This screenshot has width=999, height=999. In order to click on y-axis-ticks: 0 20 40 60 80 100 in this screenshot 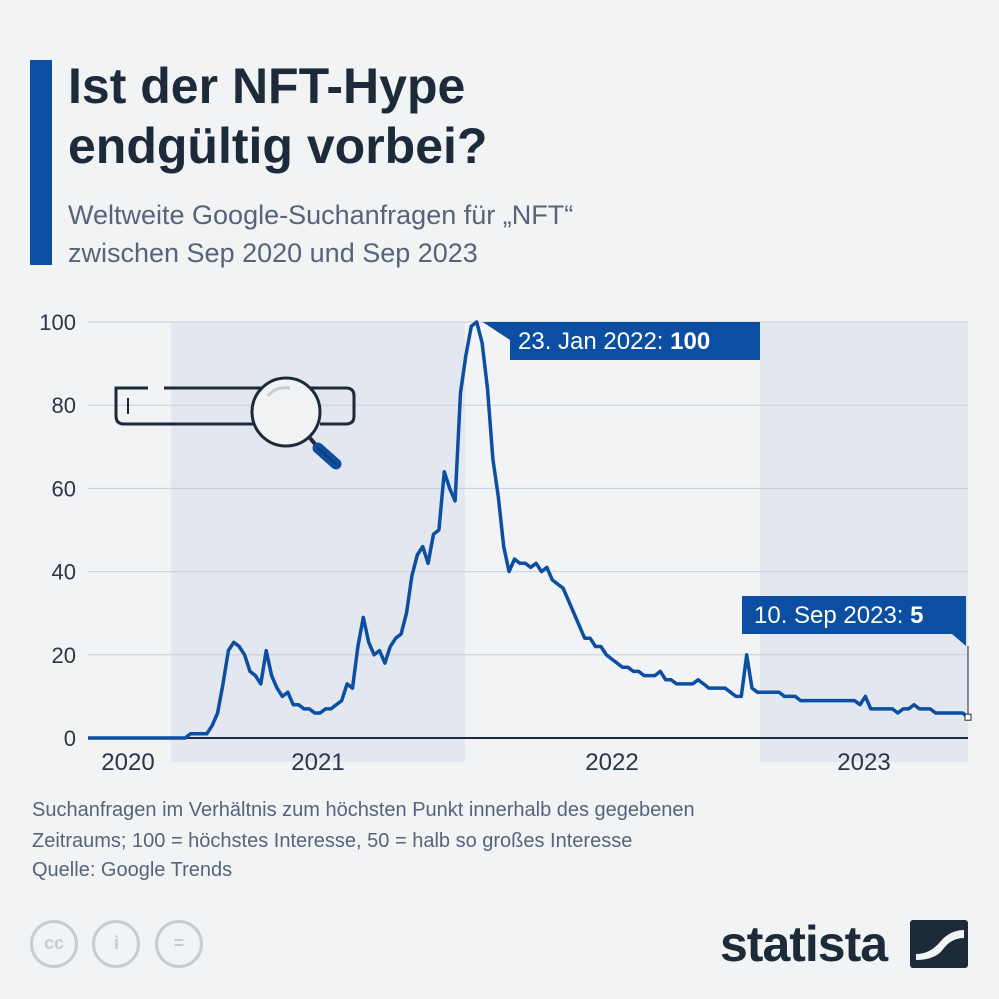, I will do `click(57, 530)`.